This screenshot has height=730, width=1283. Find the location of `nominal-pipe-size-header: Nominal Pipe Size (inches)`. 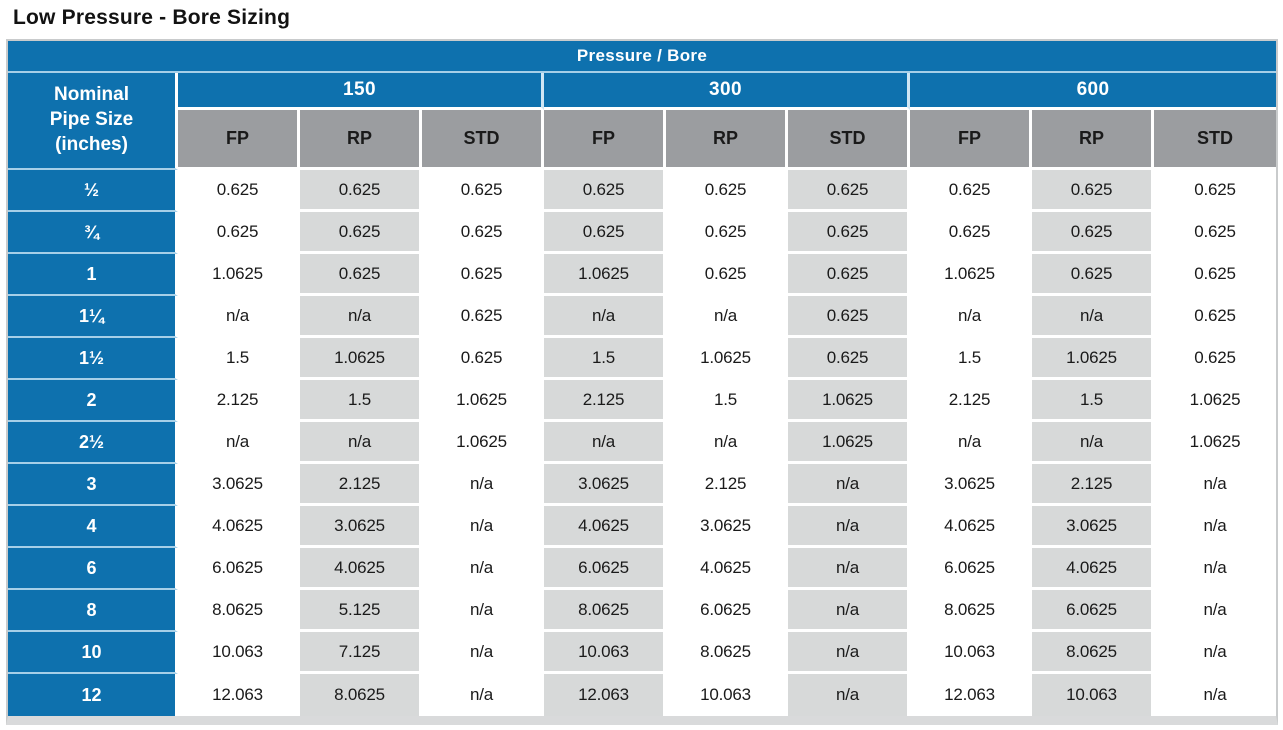

nominal-pipe-size-header: Nominal Pipe Size (inches) is located at coordinates (93, 121).